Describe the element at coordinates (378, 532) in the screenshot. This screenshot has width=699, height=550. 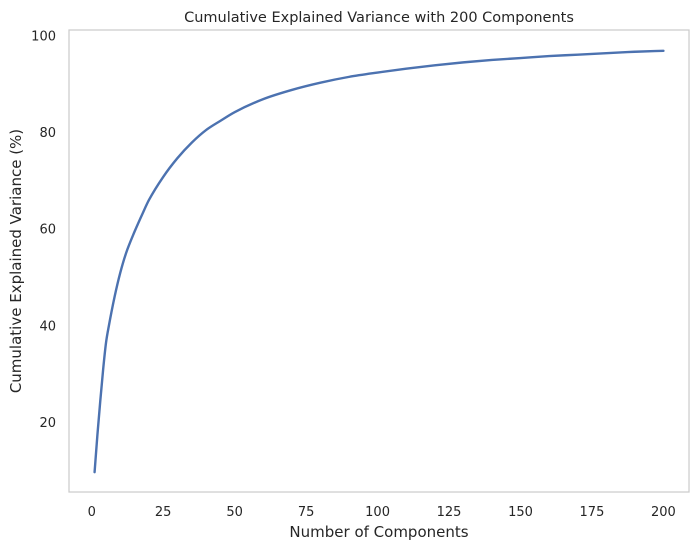
I see `x-axis-label: Number of Components` at that location.